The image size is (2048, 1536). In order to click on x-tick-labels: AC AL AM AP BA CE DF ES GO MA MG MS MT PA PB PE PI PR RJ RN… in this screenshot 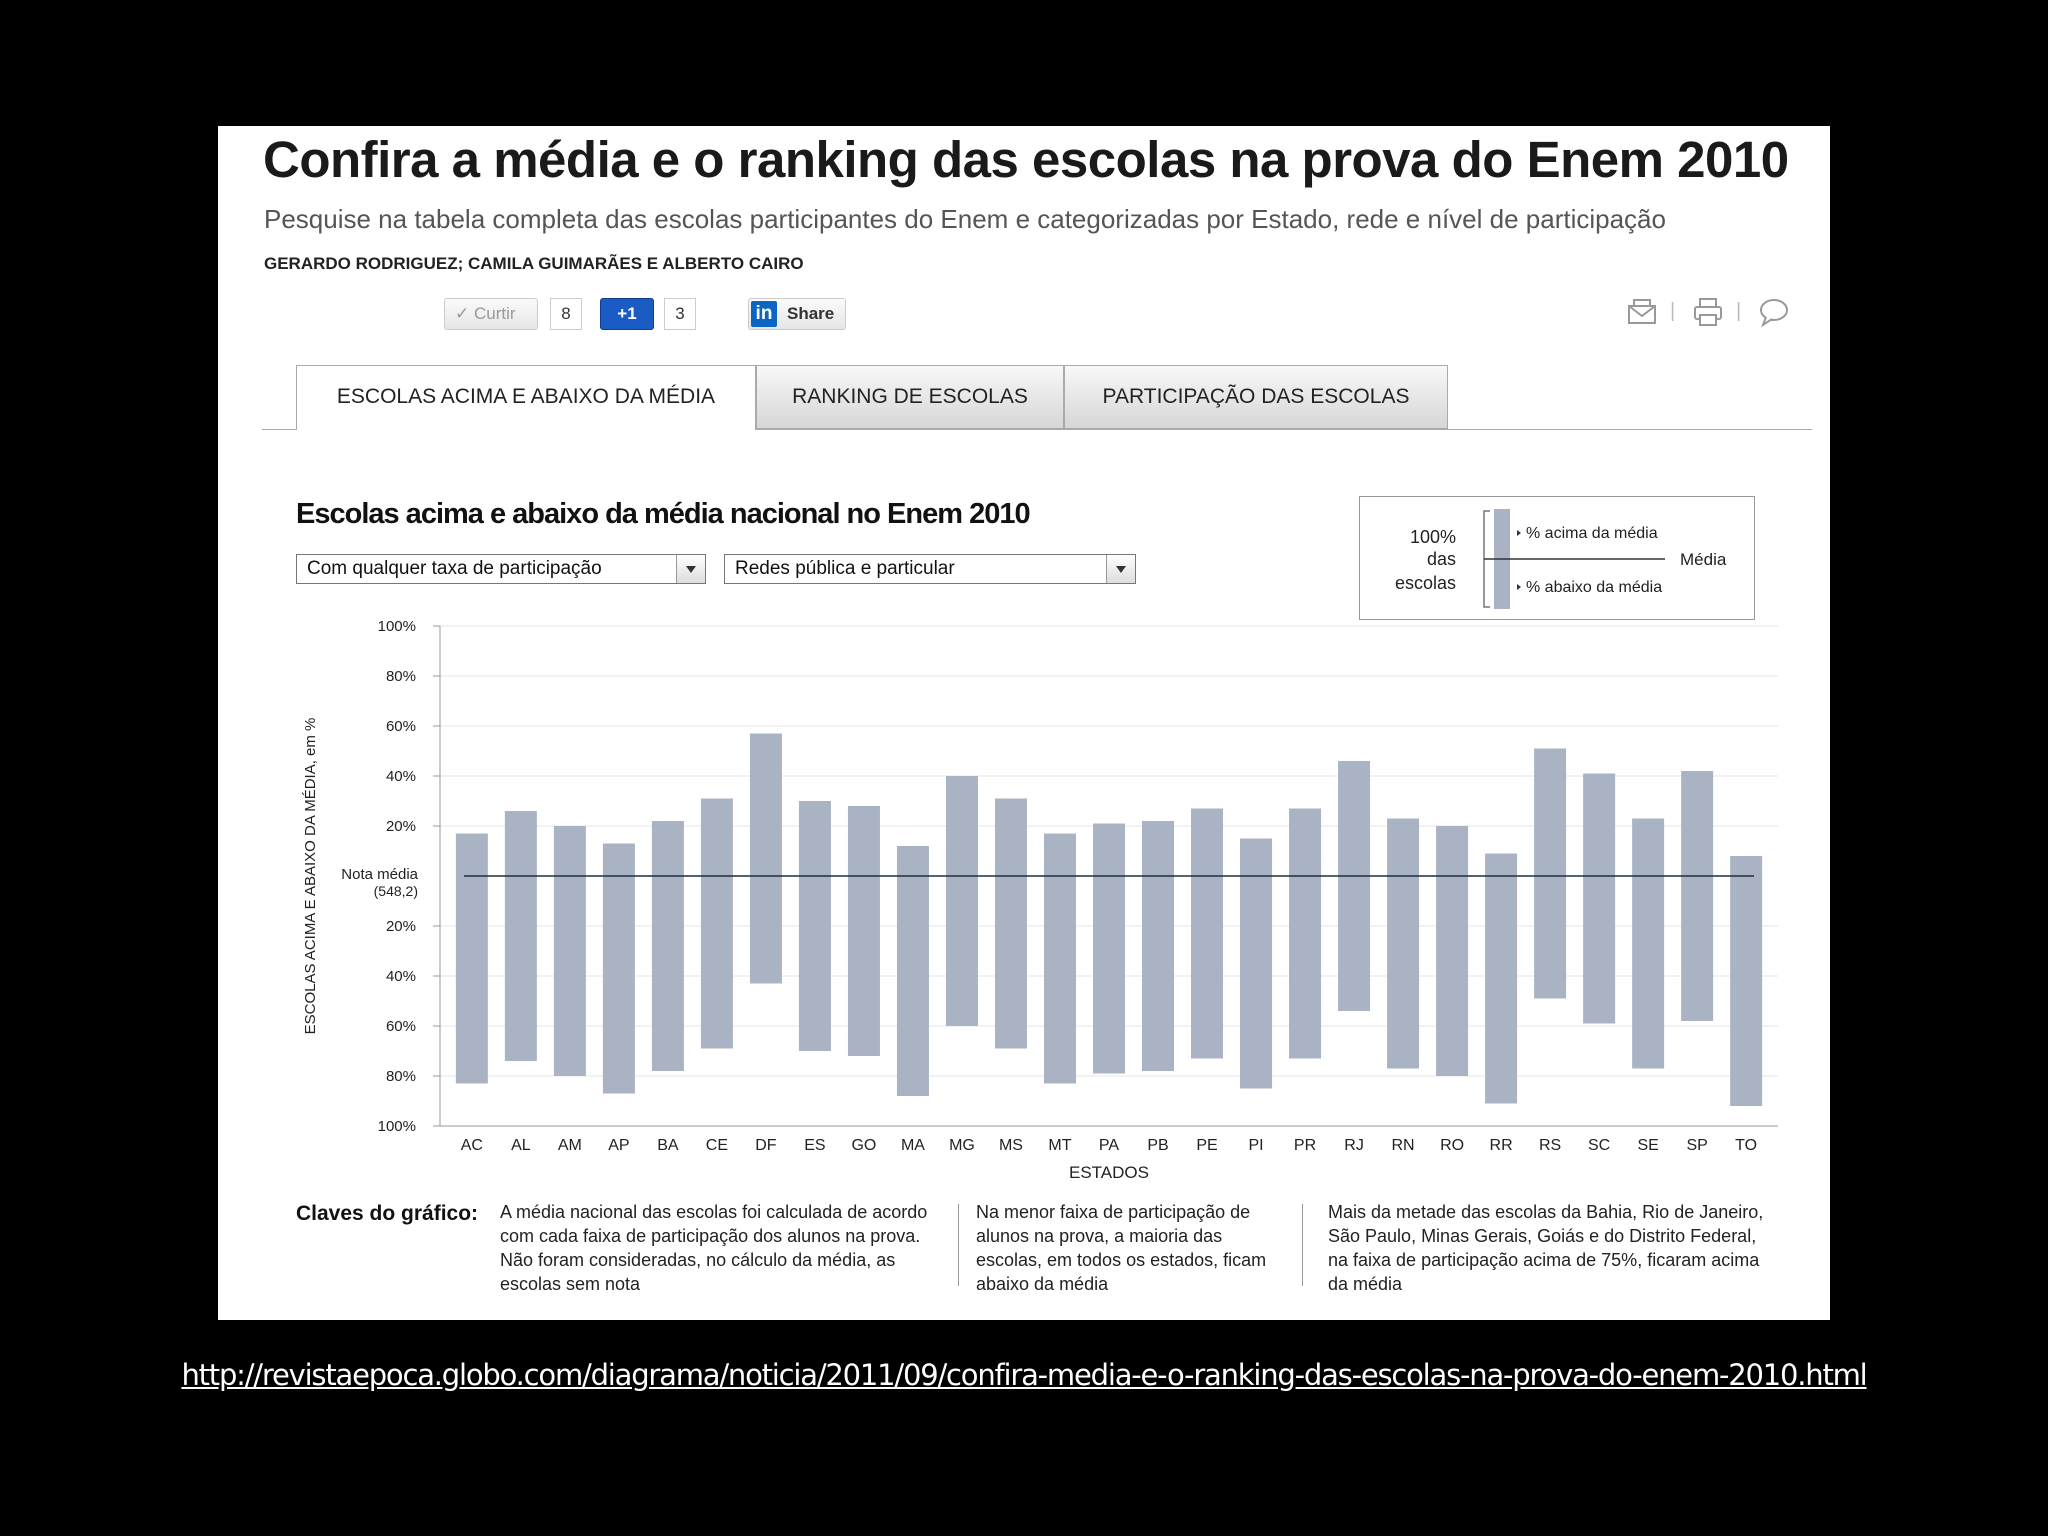, I will do `click(1109, 1145)`.